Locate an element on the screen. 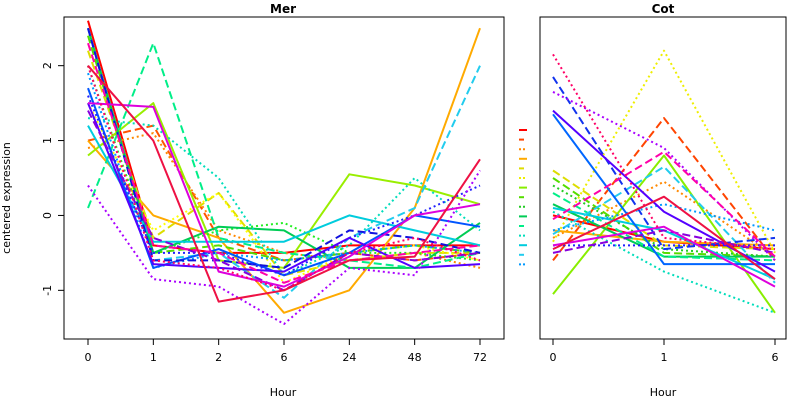 This screenshot has width=800, height=400. mer-x-tick-label-1: 1 is located at coordinates (153, 357).